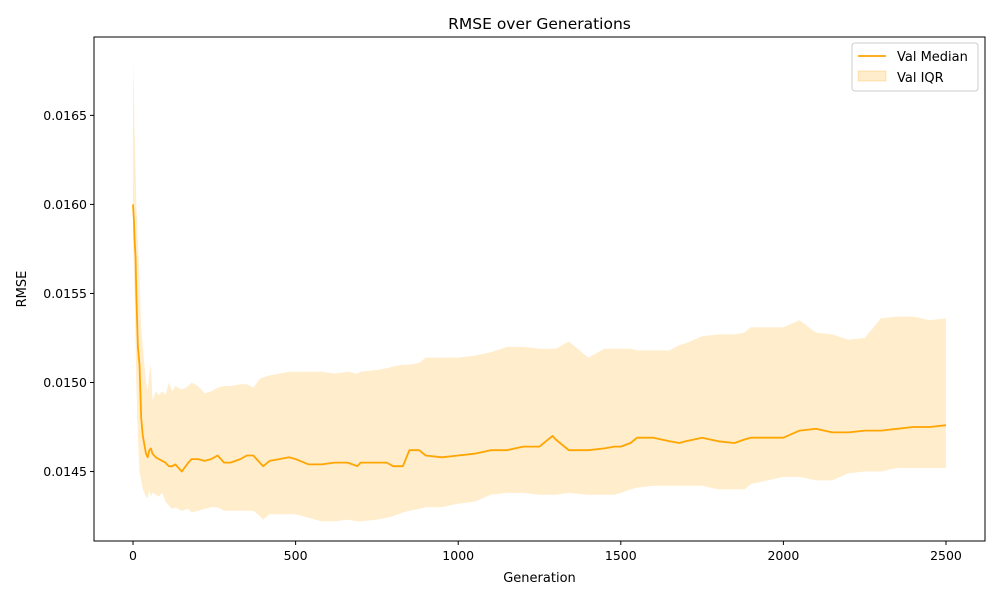 The image size is (1000, 600). What do you see at coordinates (539, 24) in the screenshot?
I see `chart-title: RMSE over Generations` at bounding box center [539, 24].